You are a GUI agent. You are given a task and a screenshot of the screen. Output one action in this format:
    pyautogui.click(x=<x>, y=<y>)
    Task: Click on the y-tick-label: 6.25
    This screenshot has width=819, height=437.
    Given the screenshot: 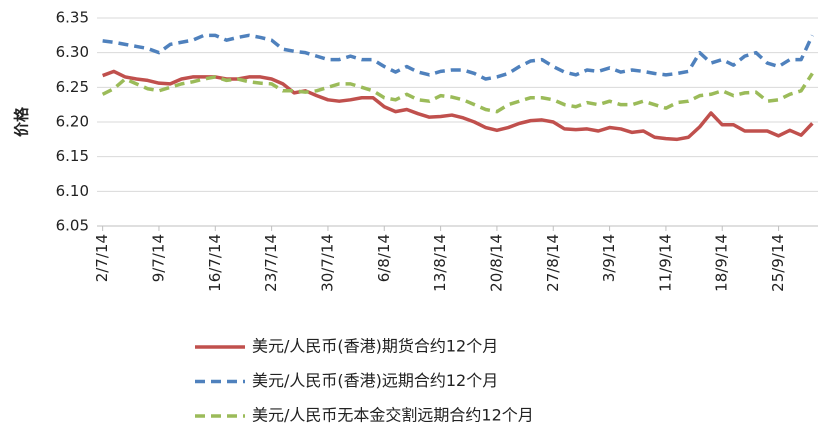 What is the action you would take?
    pyautogui.click(x=72, y=87)
    